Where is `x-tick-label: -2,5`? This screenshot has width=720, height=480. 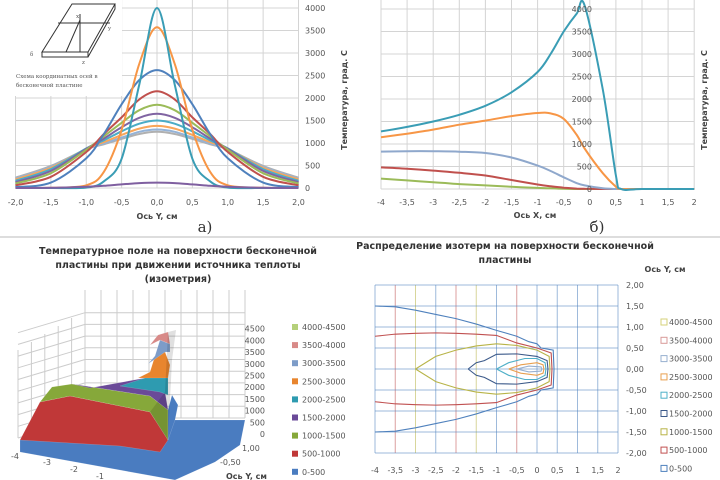 x-tick-label: -2,5 is located at coordinates (459, 202).